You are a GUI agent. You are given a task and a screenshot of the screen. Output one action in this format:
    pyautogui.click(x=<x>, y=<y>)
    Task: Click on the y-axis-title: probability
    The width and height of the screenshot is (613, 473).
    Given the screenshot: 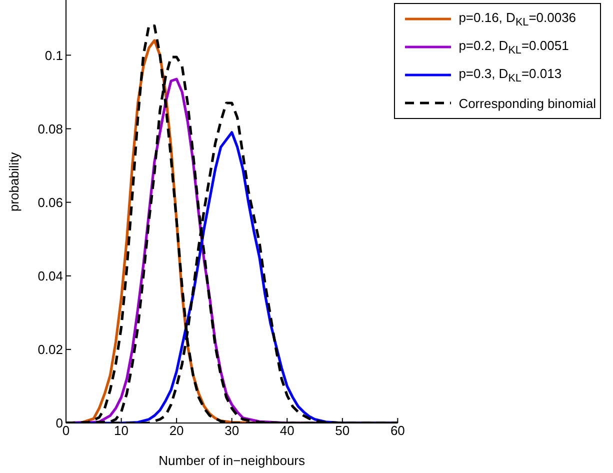 What is the action you would take?
    pyautogui.click(x=14, y=182)
    